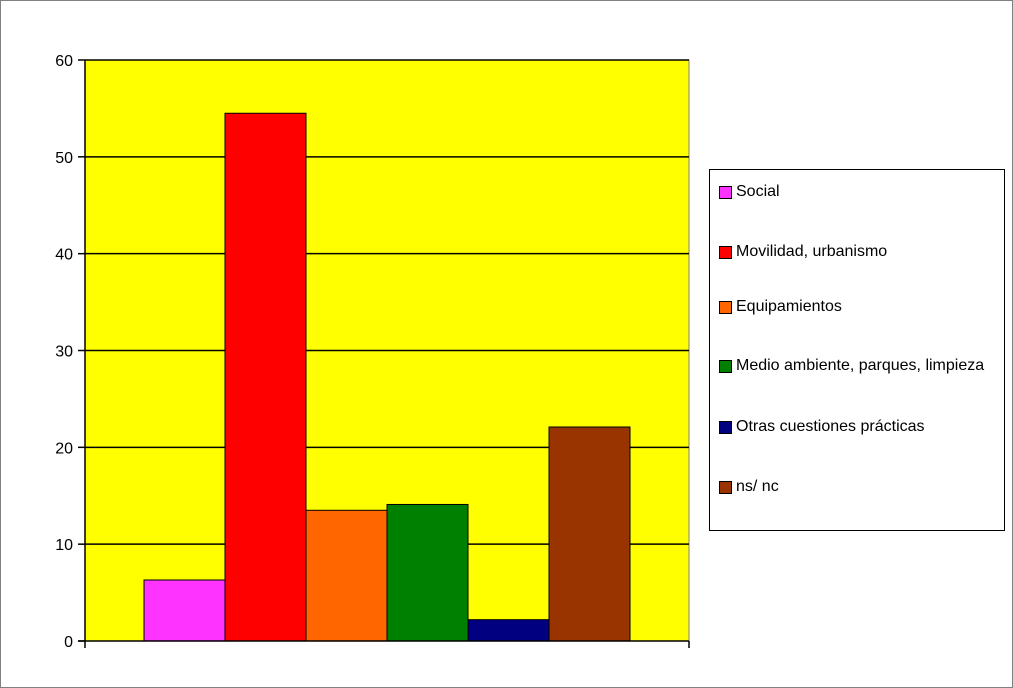  What do you see at coordinates (508, 630) in the screenshot?
I see `bar-otras-cuestiones-pr-cticas` at bounding box center [508, 630].